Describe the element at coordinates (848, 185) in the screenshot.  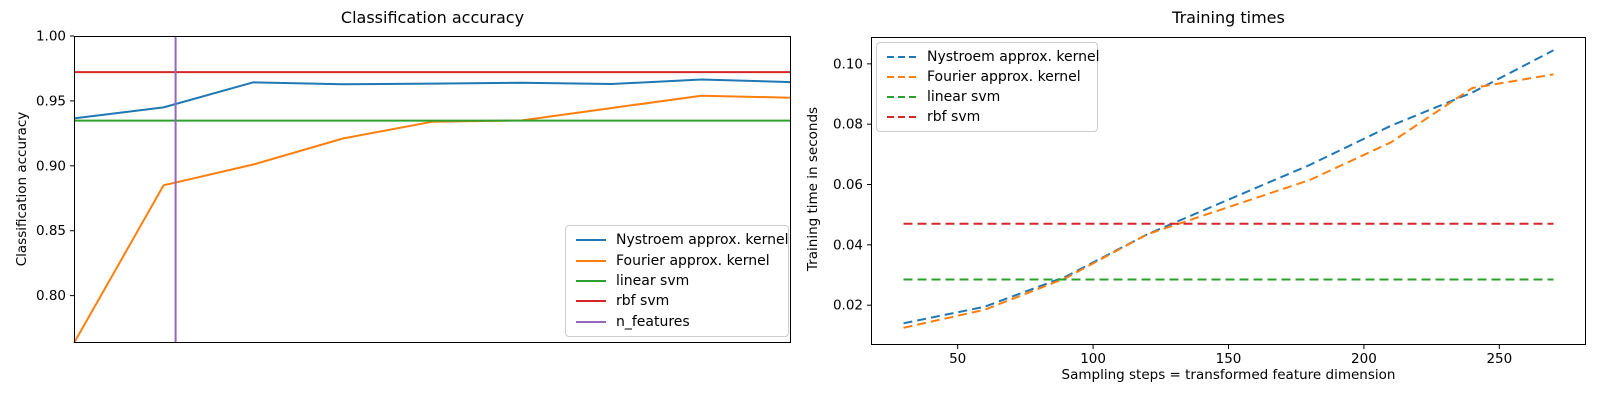
I see `y-tick-label: 0.06` at that location.